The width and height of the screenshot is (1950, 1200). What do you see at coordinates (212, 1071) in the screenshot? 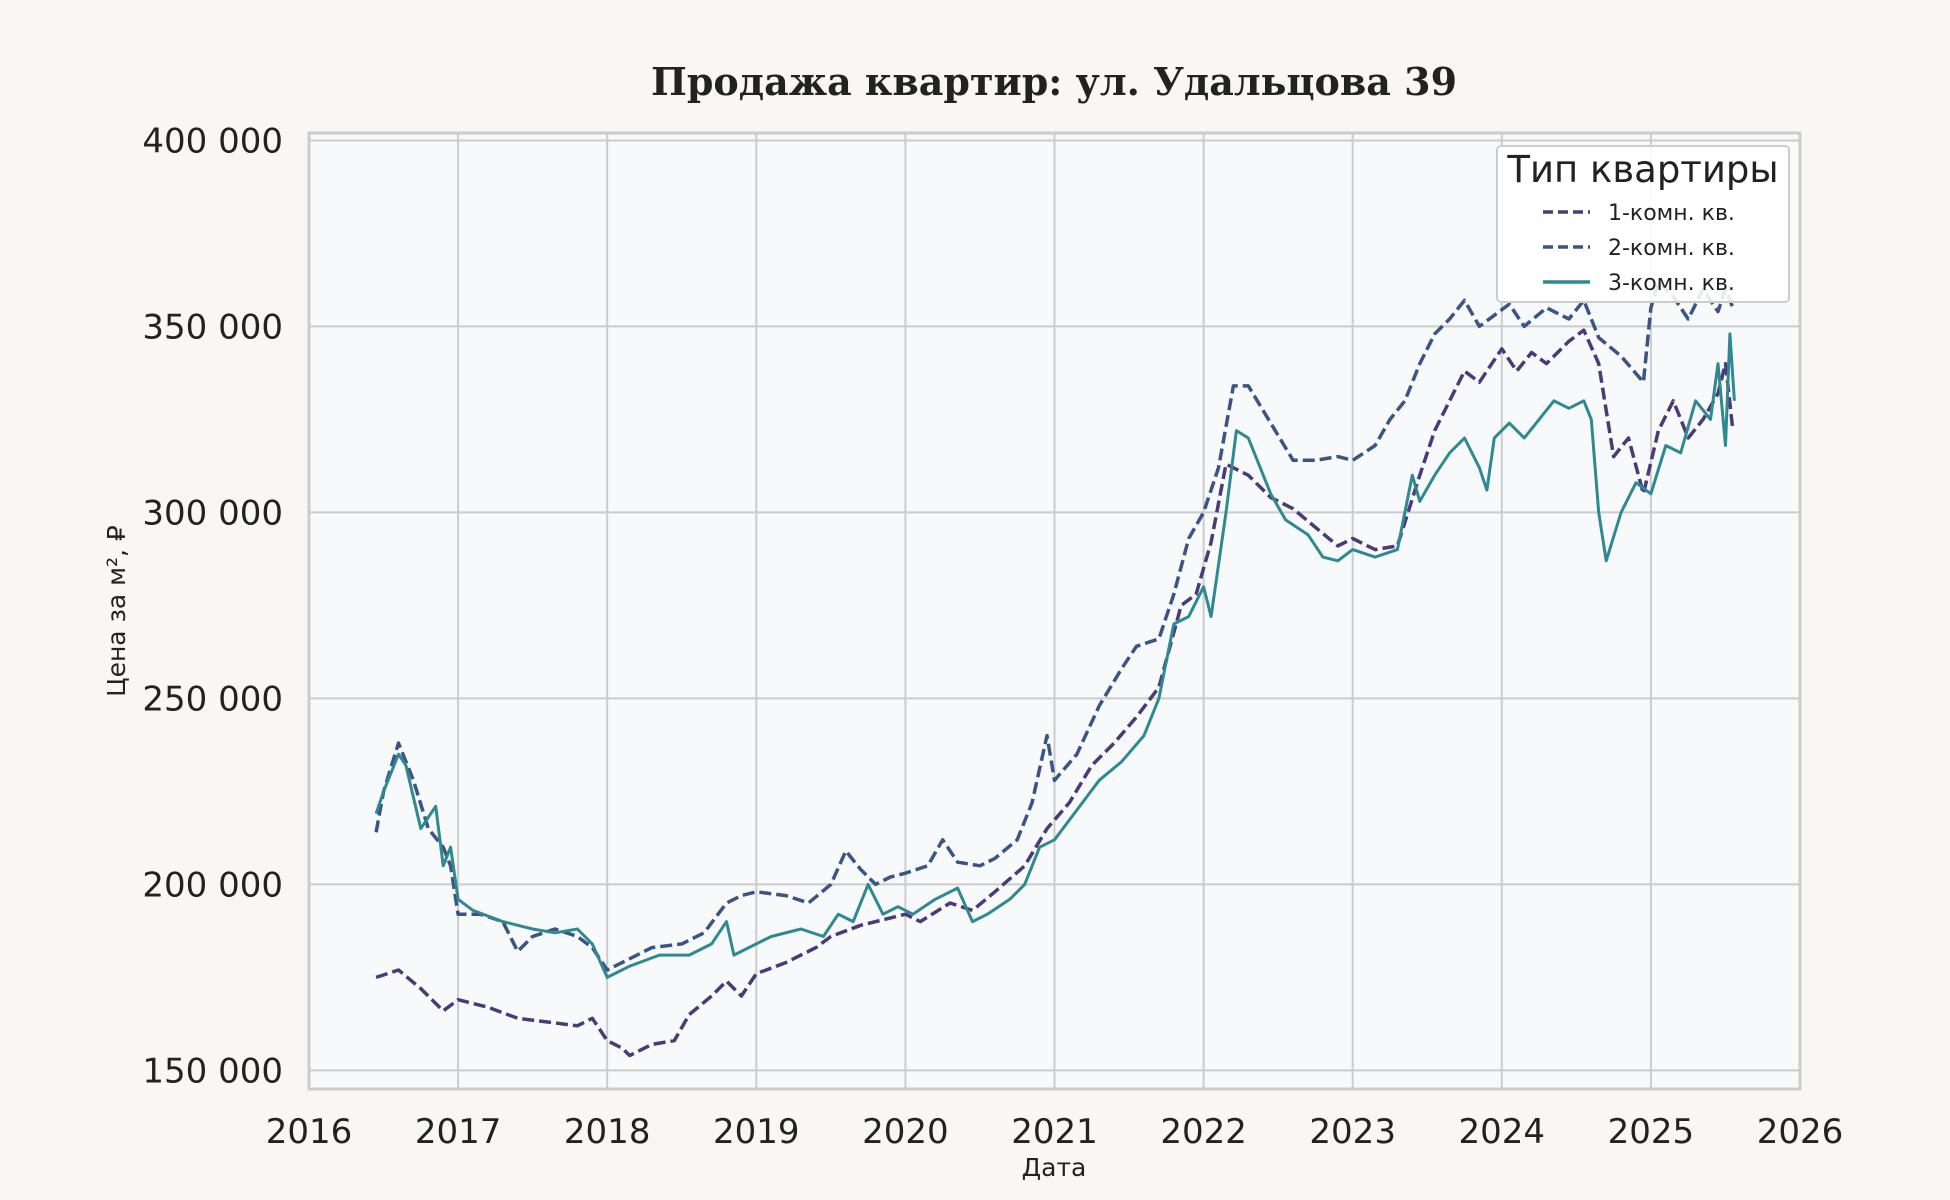
I see `y-tick-label: 150 000` at bounding box center [212, 1071].